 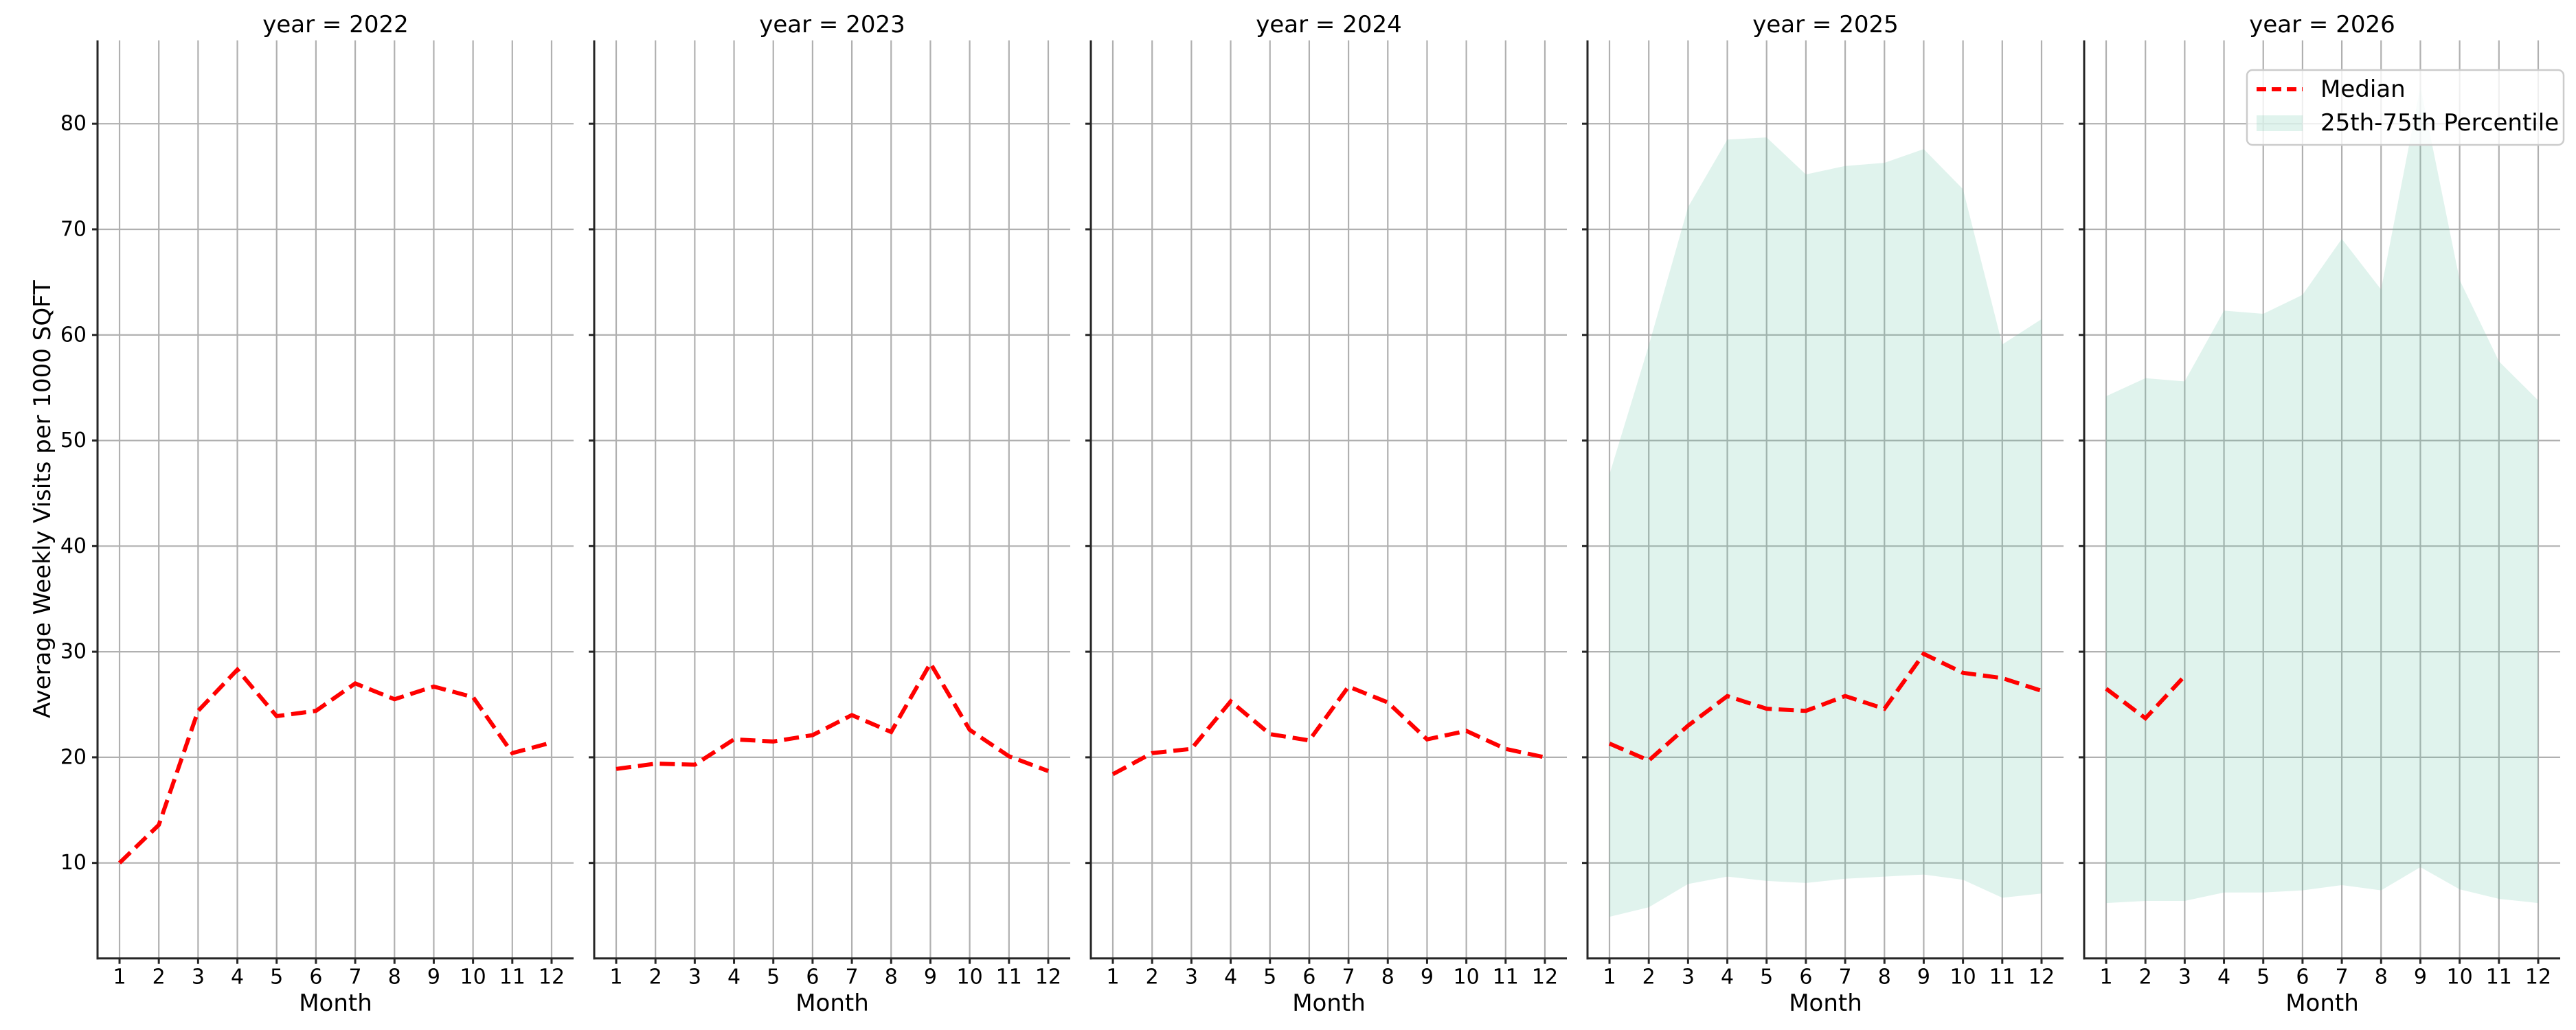 What do you see at coordinates (73, 229) in the screenshot?
I see `y-tick-label: 70` at bounding box center [73, 229].